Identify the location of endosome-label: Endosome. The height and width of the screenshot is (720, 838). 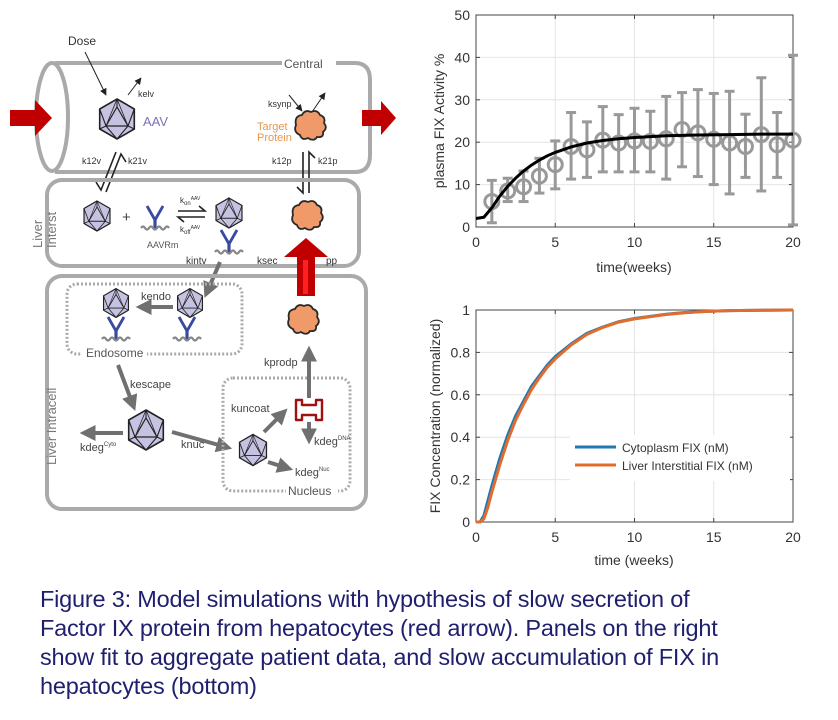
(115, 353).